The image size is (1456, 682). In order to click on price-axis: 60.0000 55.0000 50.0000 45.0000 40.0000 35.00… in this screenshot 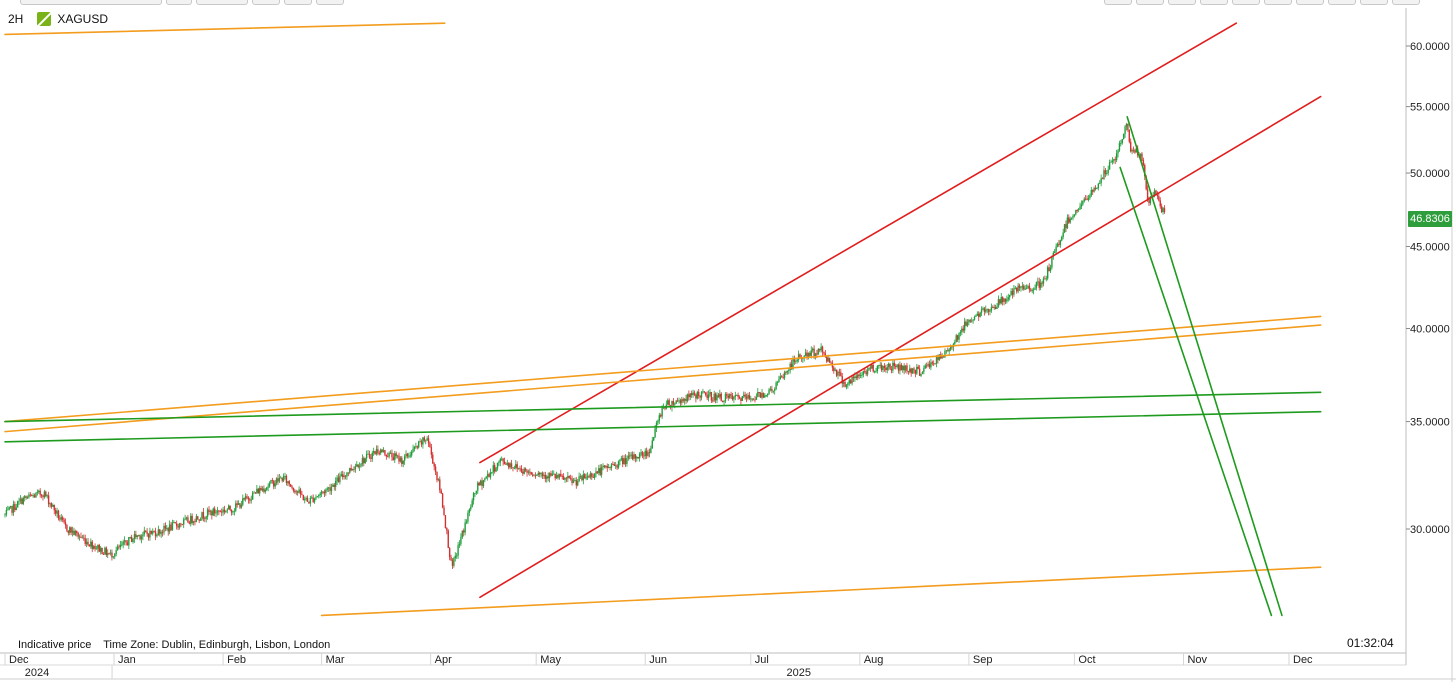, I will do `click(1428, 288)`.